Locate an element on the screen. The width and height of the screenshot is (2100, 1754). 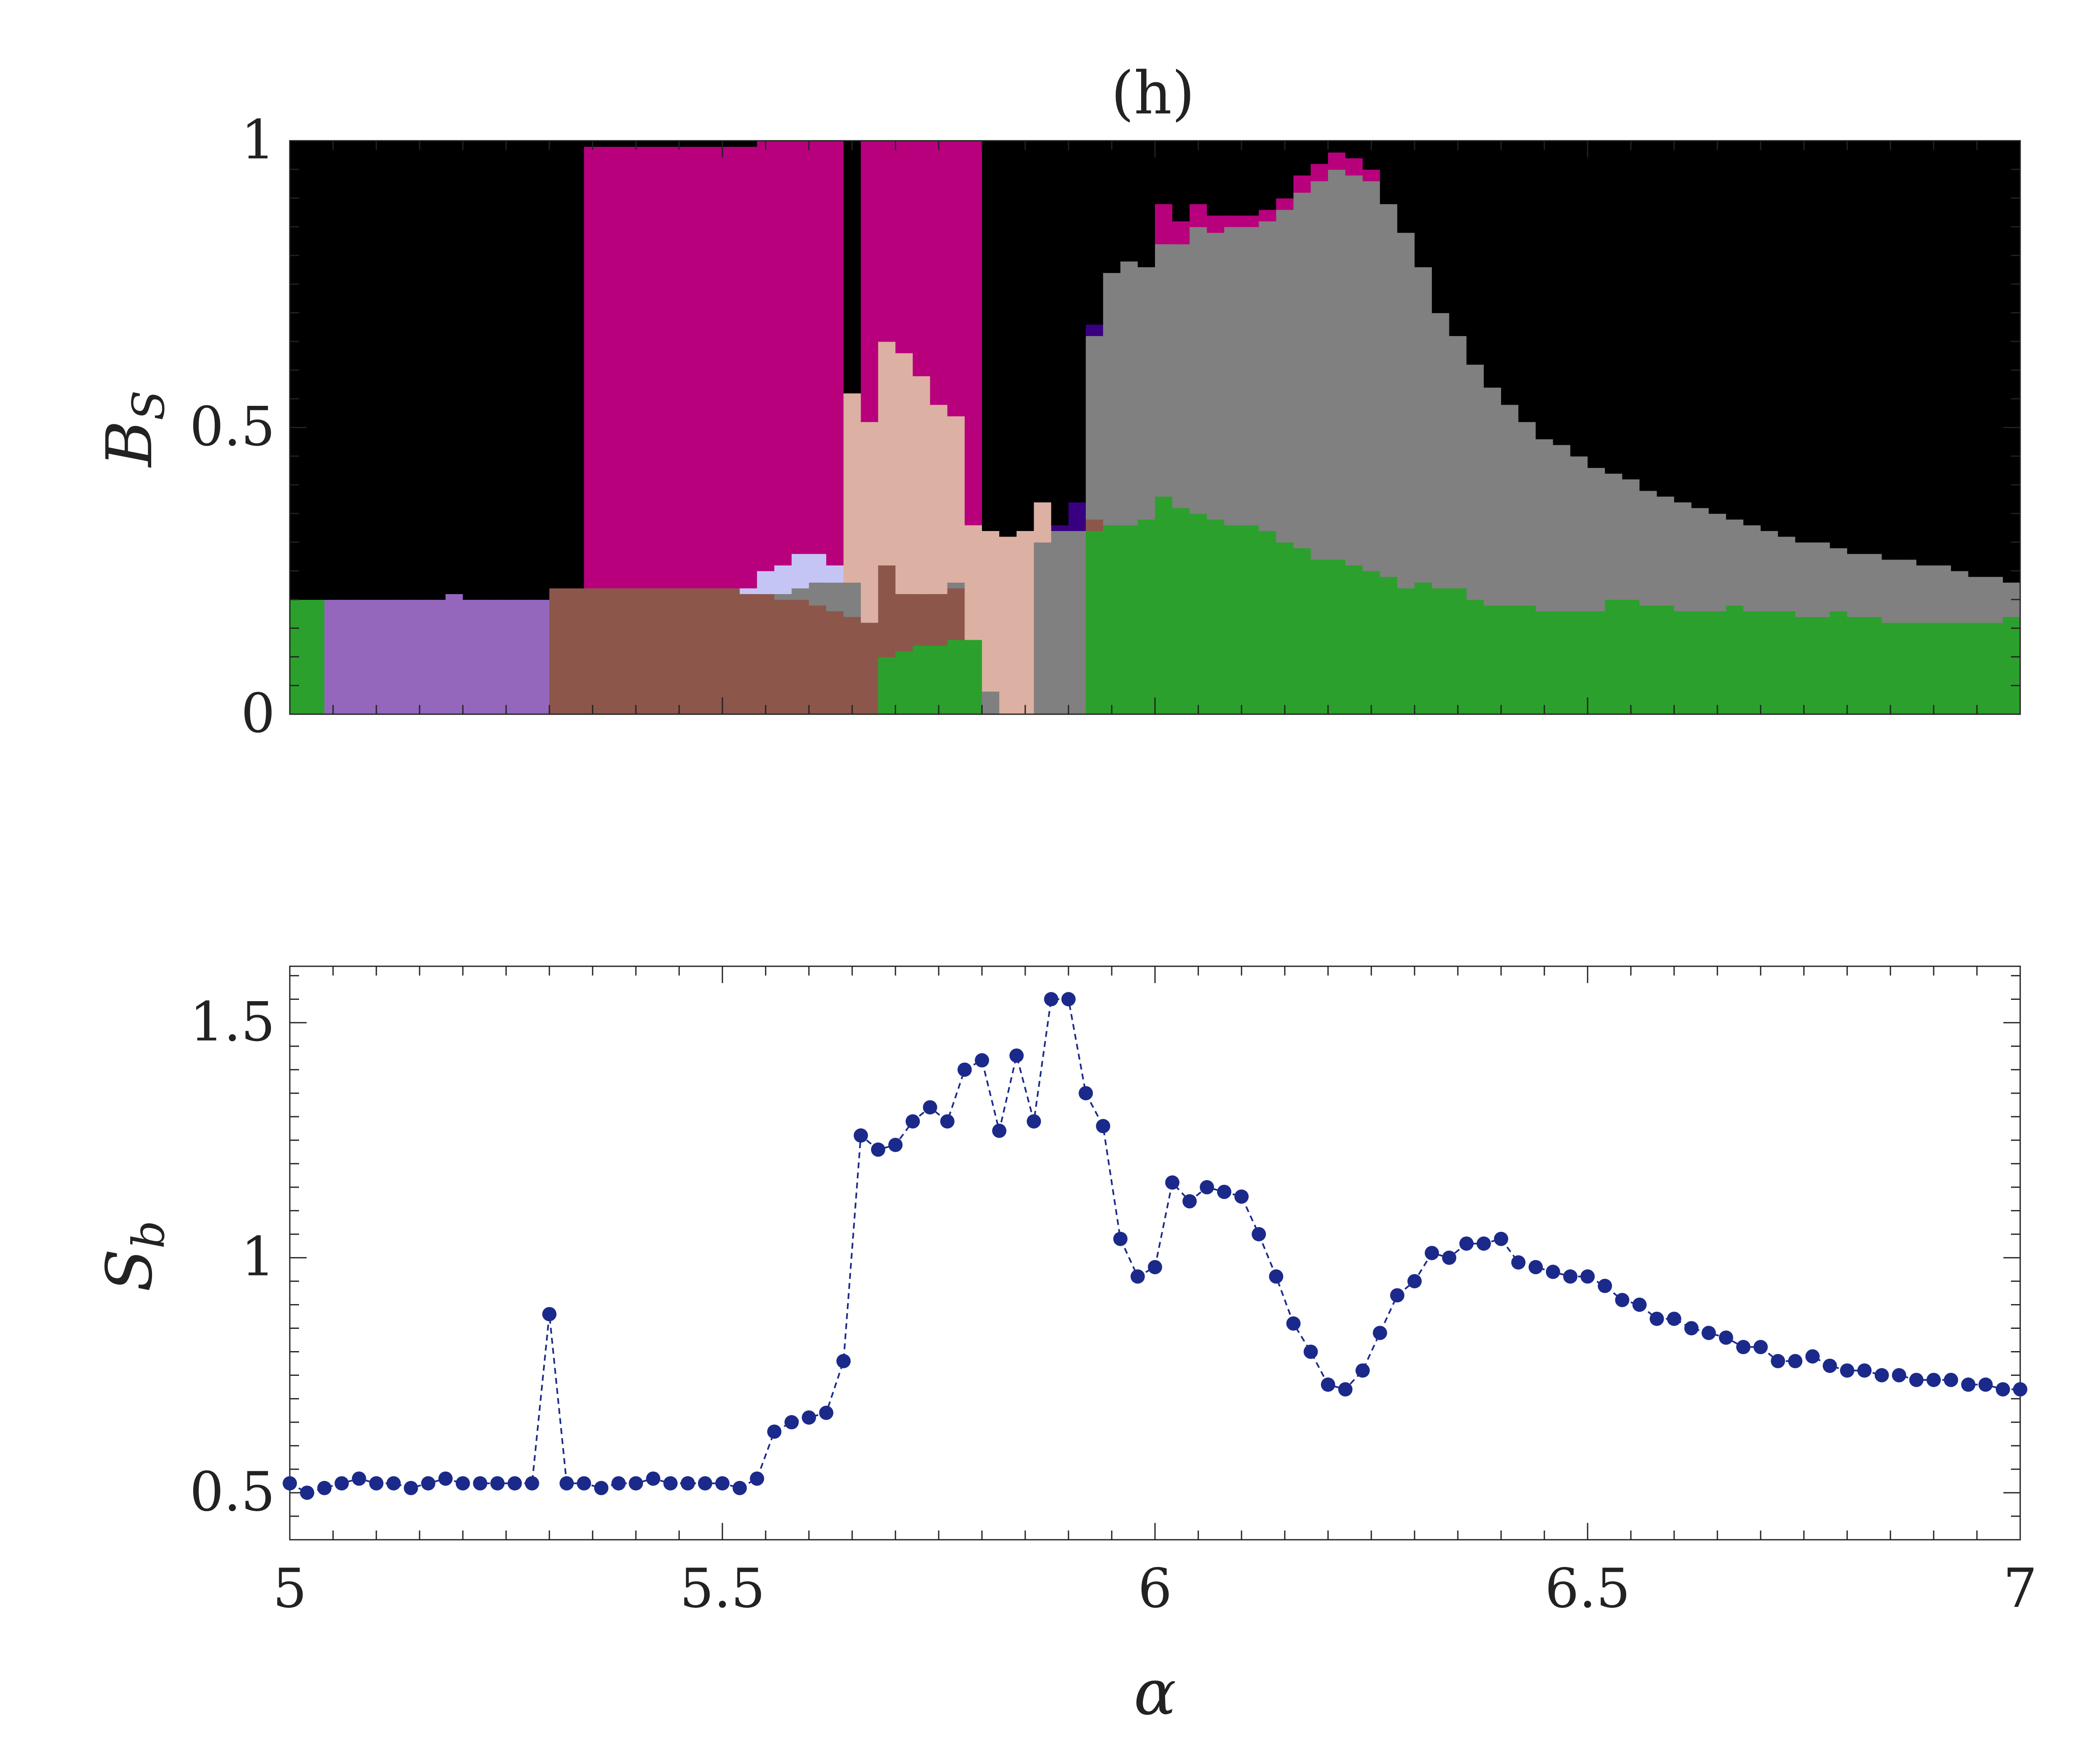
bottom-ylabel-sub: b is located at coordinates (148, 1234).